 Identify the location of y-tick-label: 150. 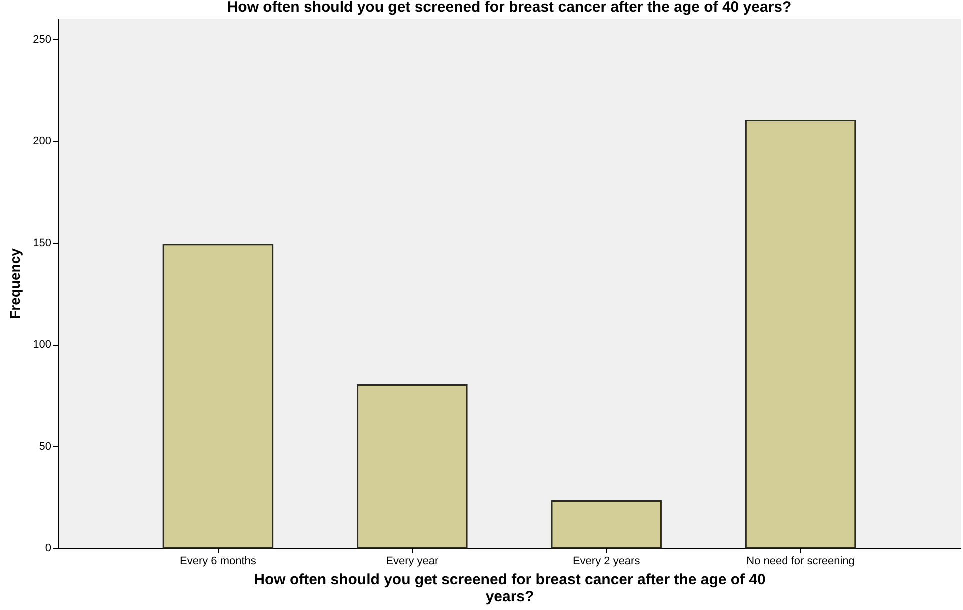
(42, 243).